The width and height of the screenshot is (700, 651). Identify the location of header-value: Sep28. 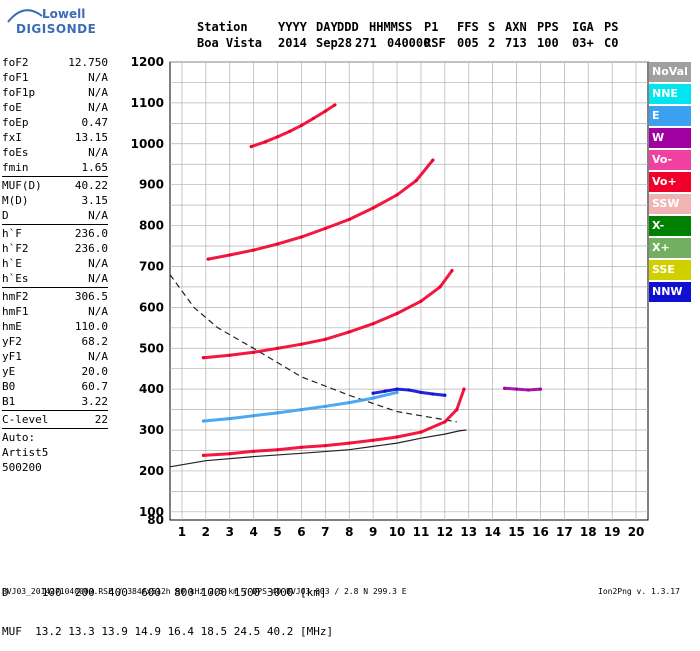
(334, 43).